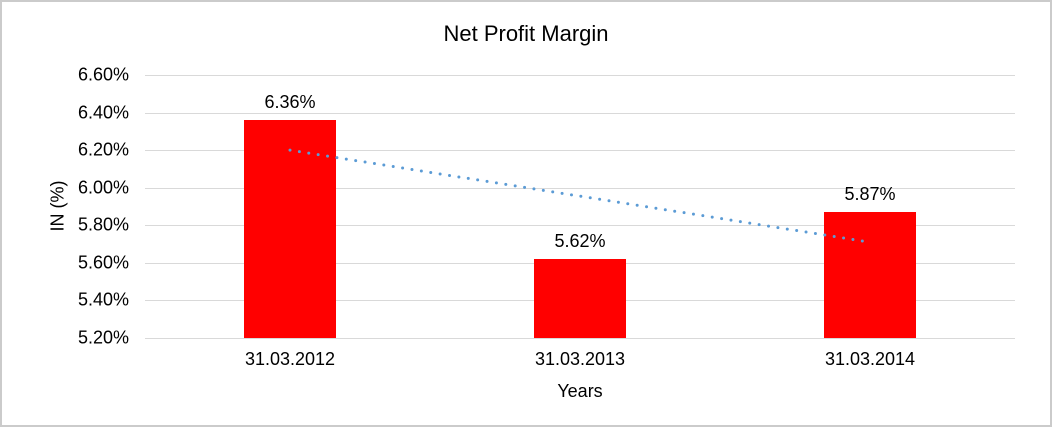  Describe the element at coordinates (103, 149) in the screenshot. I see `y-tick-label: 6.20%` at that location.